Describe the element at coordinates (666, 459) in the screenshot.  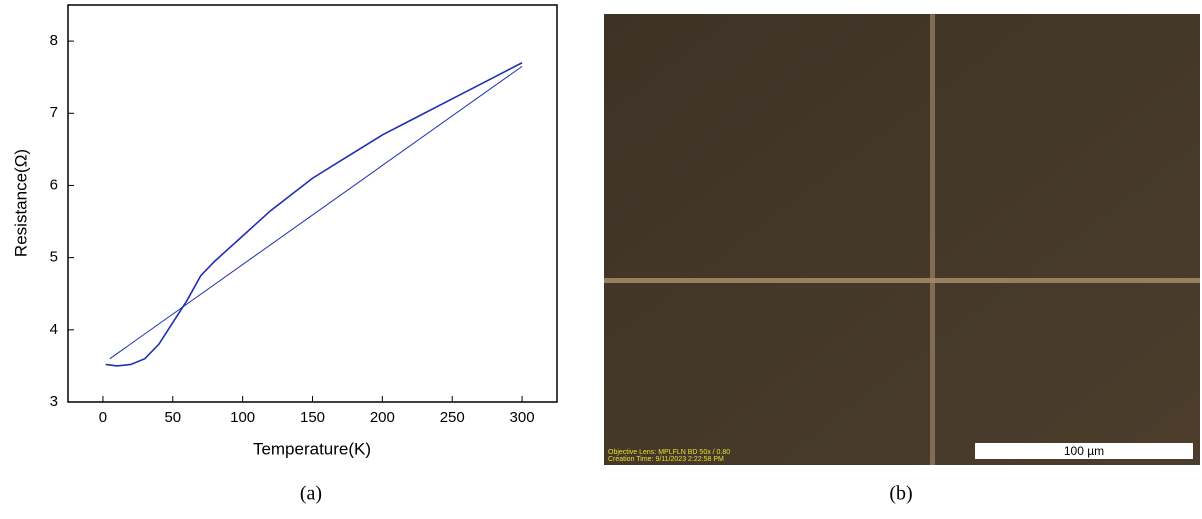
I see `time-info: Creation Time: 9/11/2023 2:22:58 PM` at that location.